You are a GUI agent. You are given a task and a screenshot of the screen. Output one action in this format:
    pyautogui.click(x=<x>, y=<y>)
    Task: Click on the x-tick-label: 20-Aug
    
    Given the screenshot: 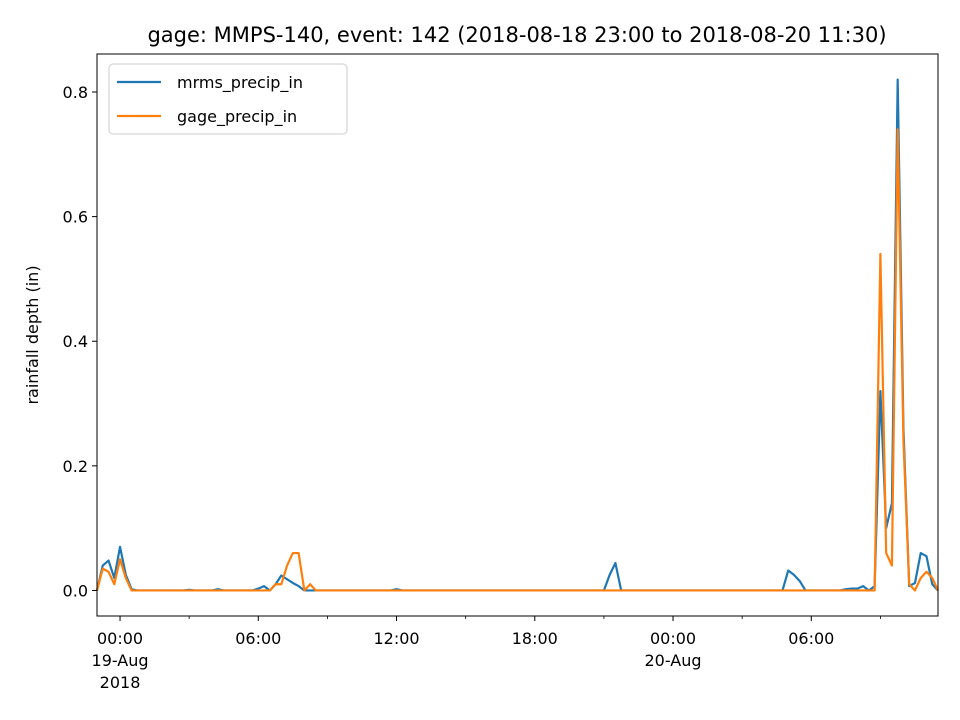 What is the action you would take?
    pyautogui.click(x=673, y=660)
    